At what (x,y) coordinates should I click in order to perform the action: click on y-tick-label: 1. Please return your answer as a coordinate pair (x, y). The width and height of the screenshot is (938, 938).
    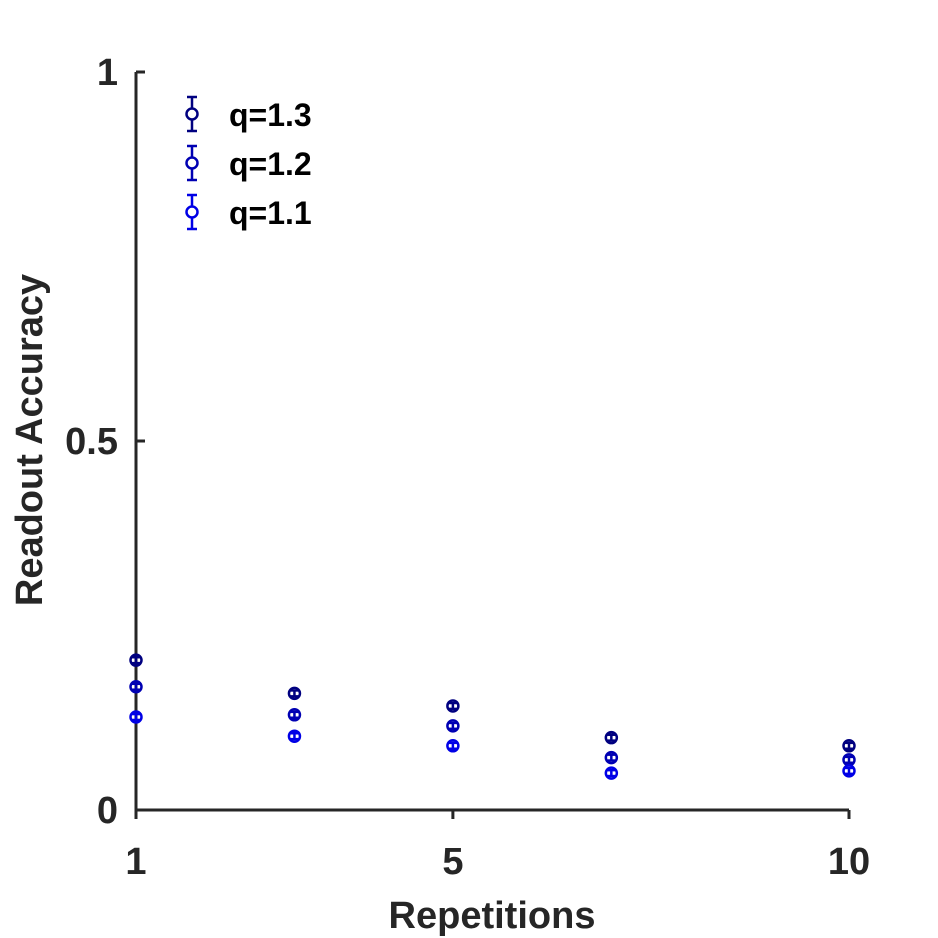
    Looking at the image, I should click on (107, 73).